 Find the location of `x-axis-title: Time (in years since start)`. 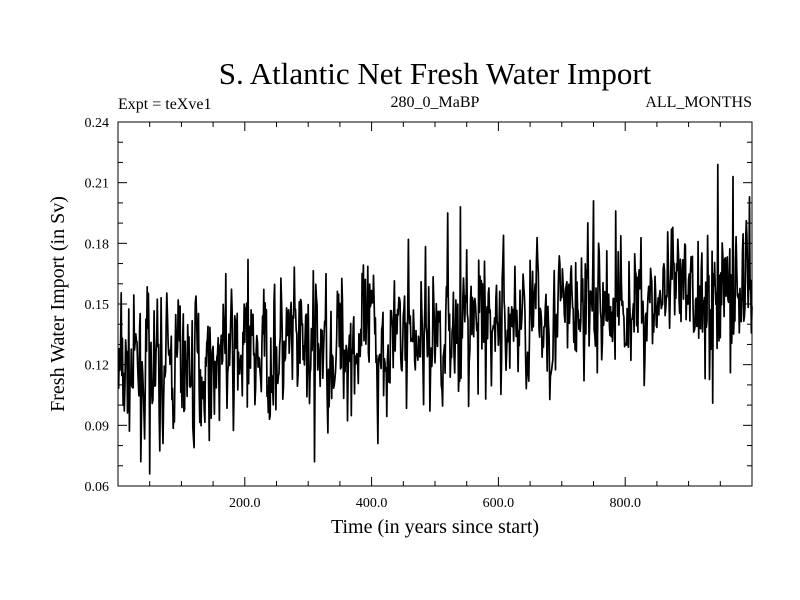

x-axis-title: Time (in years since start) is located at coordinates (435, 527).